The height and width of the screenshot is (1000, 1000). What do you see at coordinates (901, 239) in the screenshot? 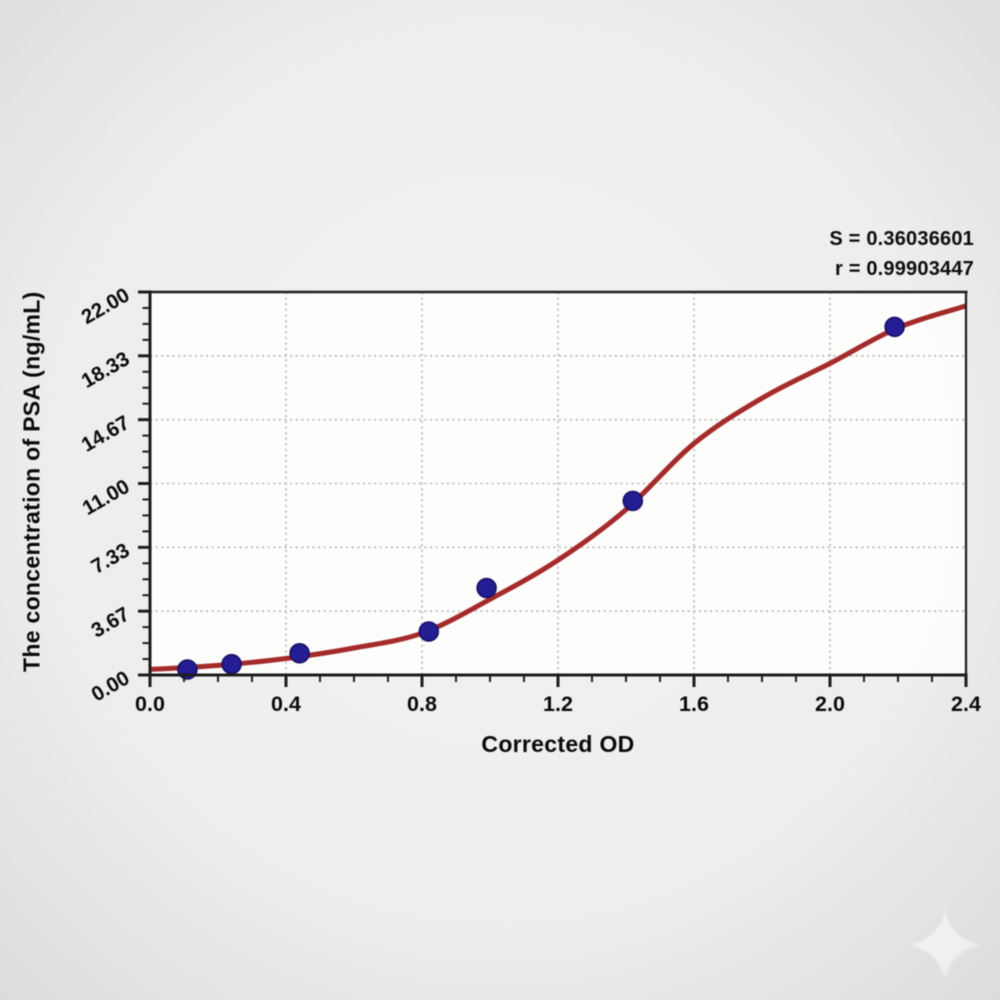
I see `s-value-annotation: S = 0.36036601` at bounding box center [901, 239].